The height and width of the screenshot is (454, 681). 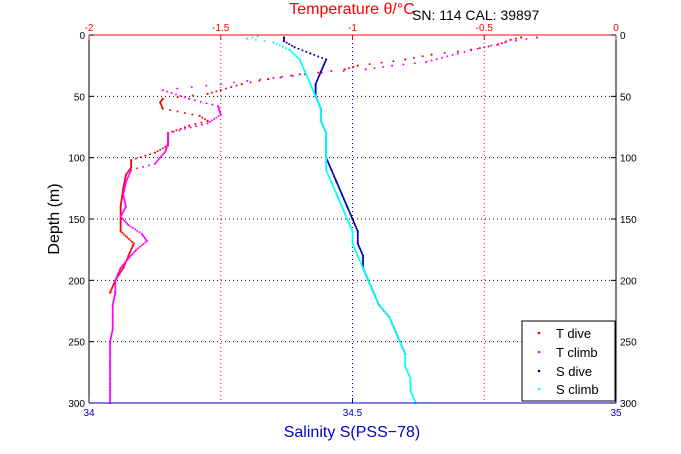 I want to click on left-tick-label: 150, so click(x=76, y=220).